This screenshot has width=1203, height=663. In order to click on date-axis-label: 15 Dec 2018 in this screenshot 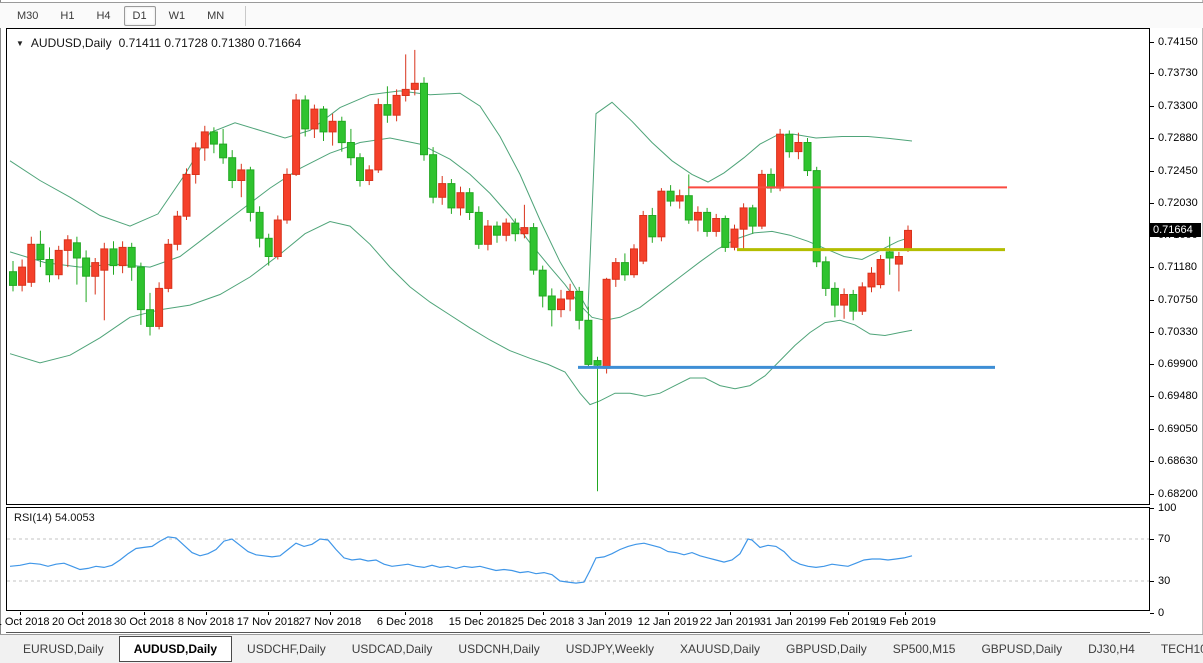, I will do `click(480, 622)`.